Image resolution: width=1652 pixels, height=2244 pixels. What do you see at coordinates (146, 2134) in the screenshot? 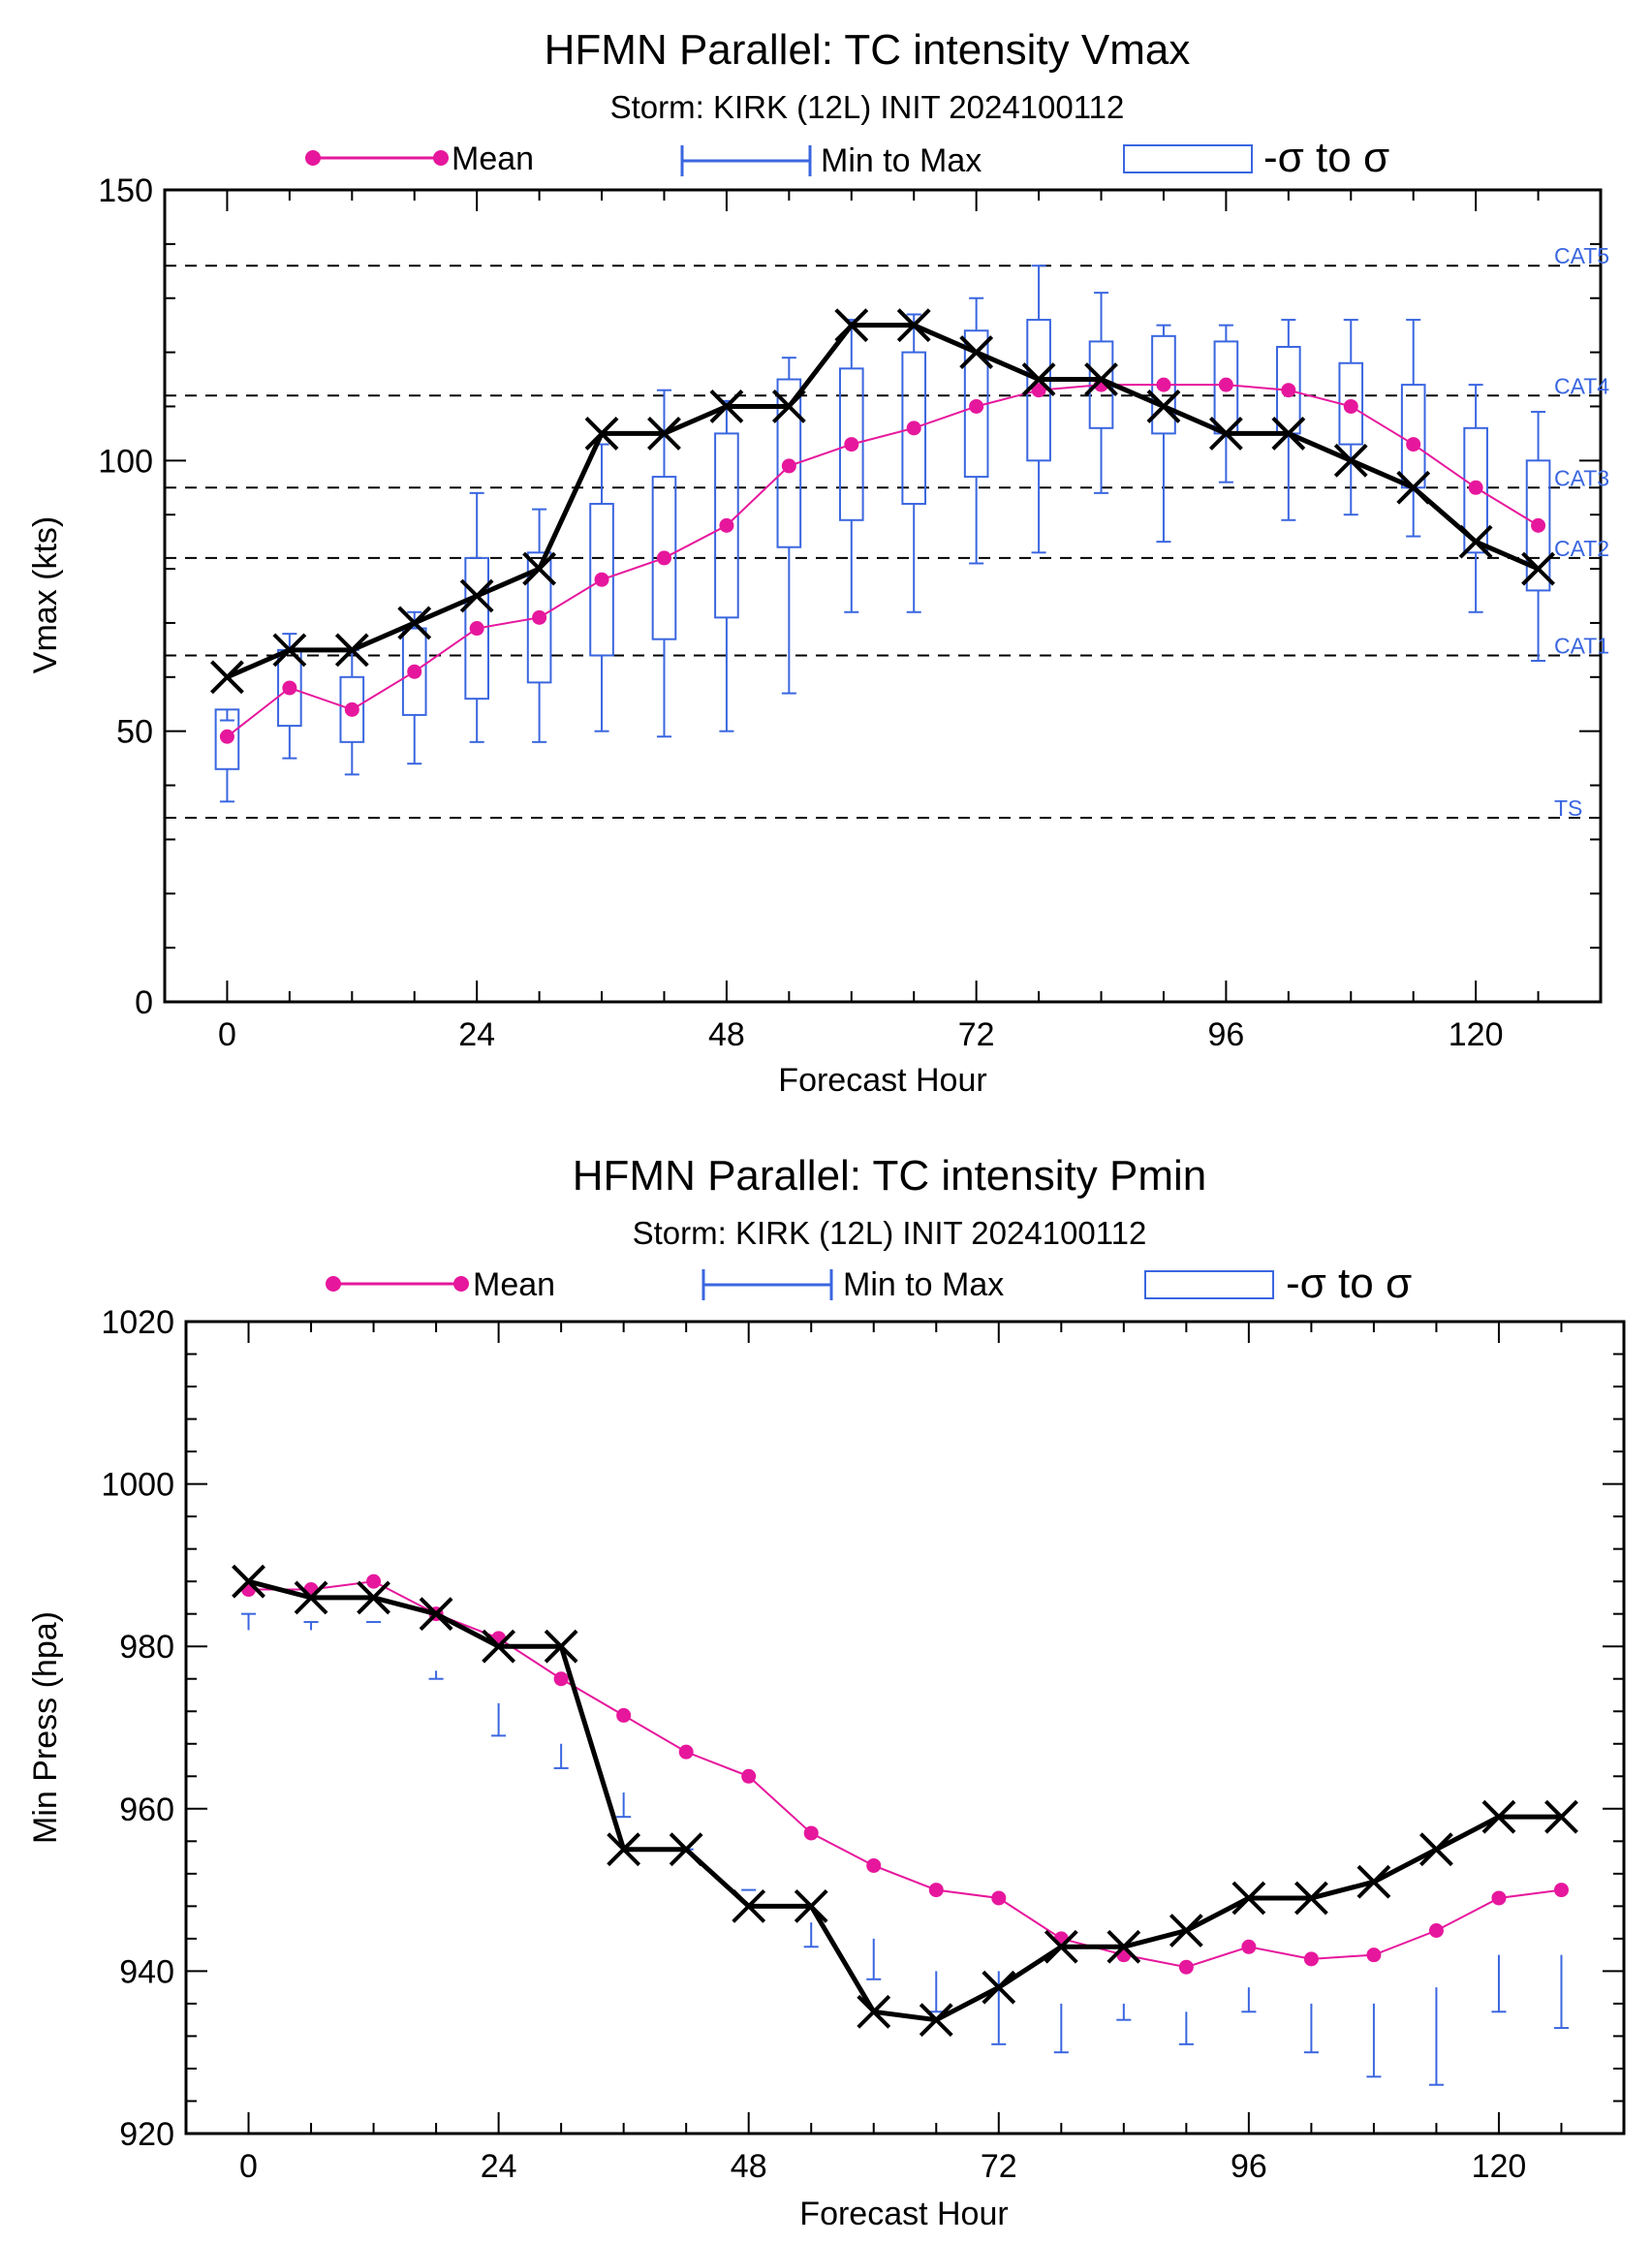
I see `y-tick-label: 920` at bounding box center [146, 2134].